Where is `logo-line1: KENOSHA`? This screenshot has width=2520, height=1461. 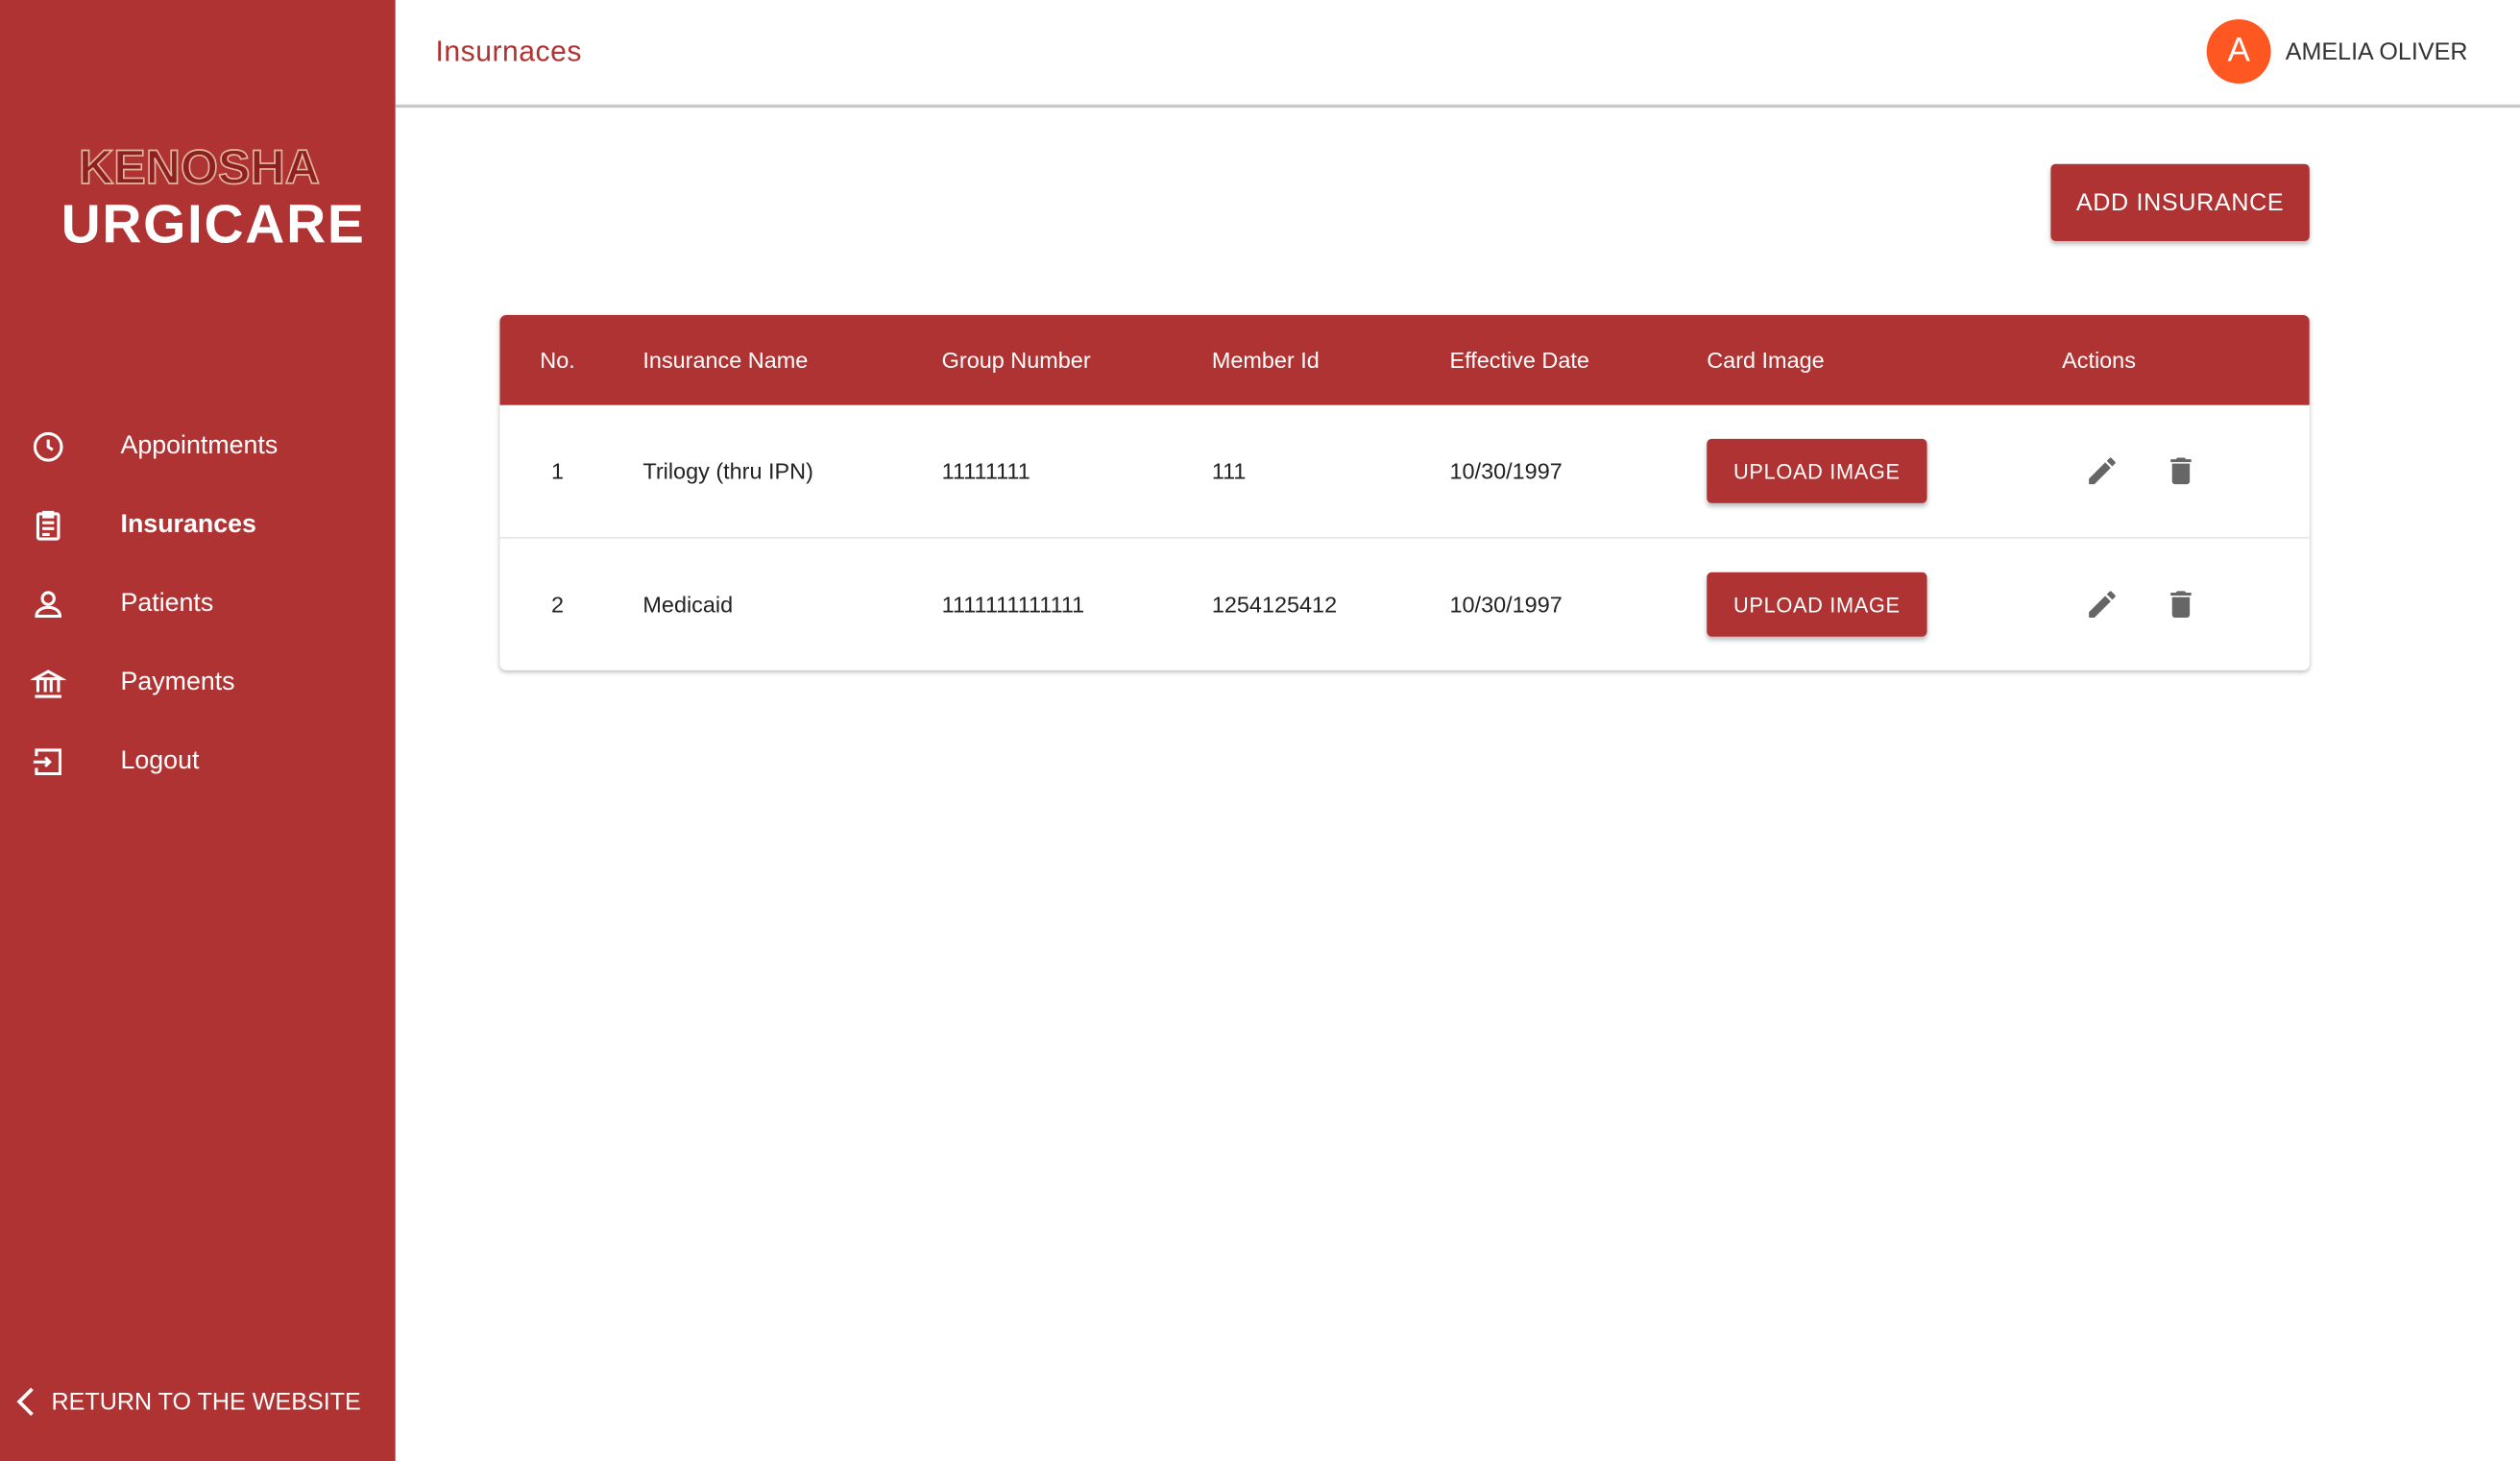
logo-line1: KENOSHA is located at coordinates (199, 167).